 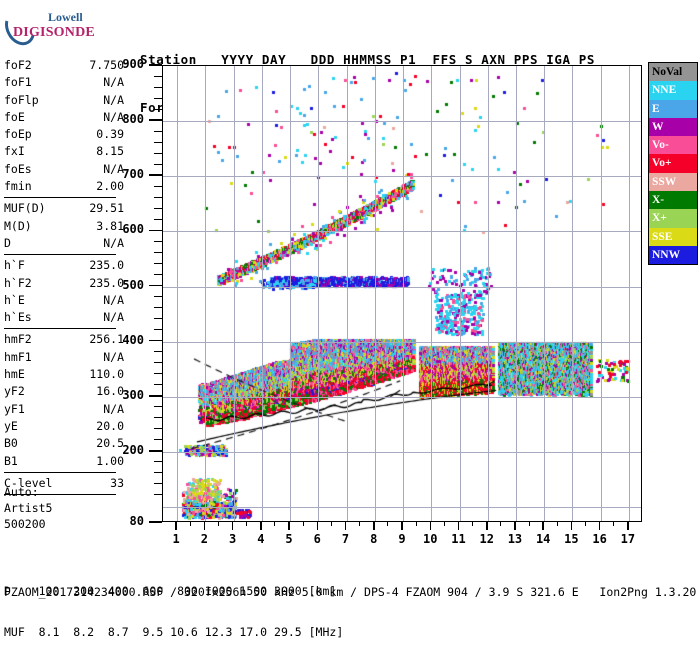 What do you see at coordinates (28, 508) in the screenshot?
I see `autoscaling-info: Auto: Artist5 500200` at bounding box center [28, 508].